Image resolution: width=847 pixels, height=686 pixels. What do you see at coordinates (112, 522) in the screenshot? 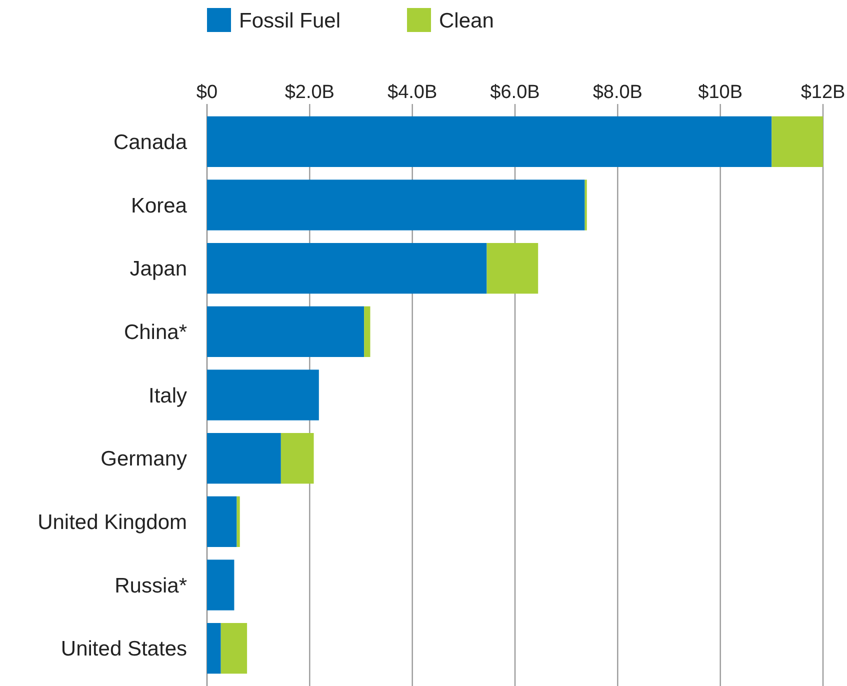
I see `y-tick-label: United Kingdom` at bounding box center [112, 522].